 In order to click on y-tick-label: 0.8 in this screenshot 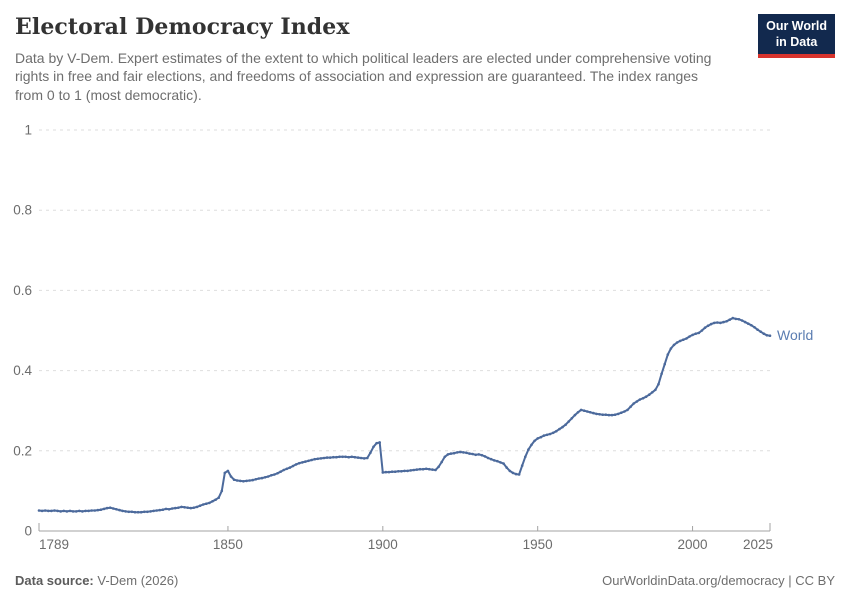, I will do `click(22, 210)`.